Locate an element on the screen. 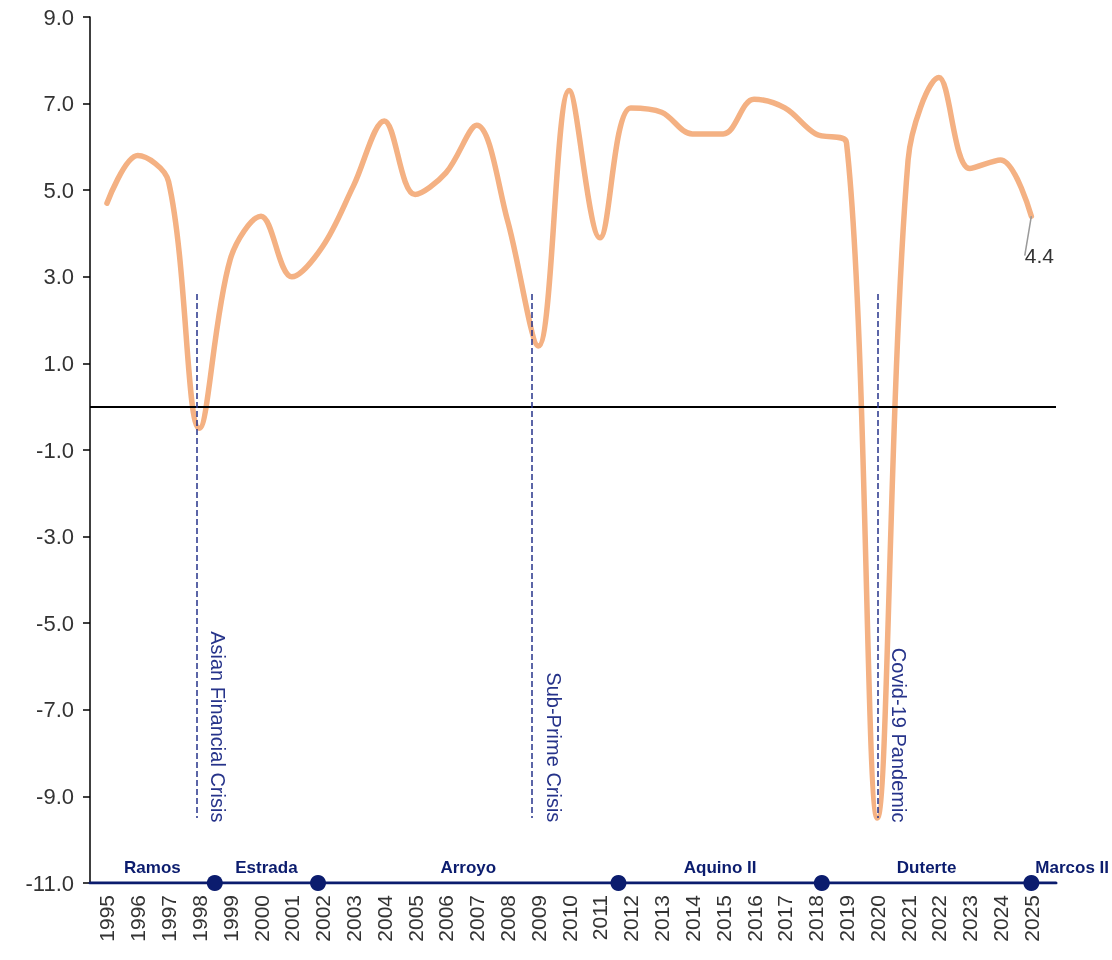  ref-line-label: Sub-Prime Crisis is located at coordinates (554, 747).